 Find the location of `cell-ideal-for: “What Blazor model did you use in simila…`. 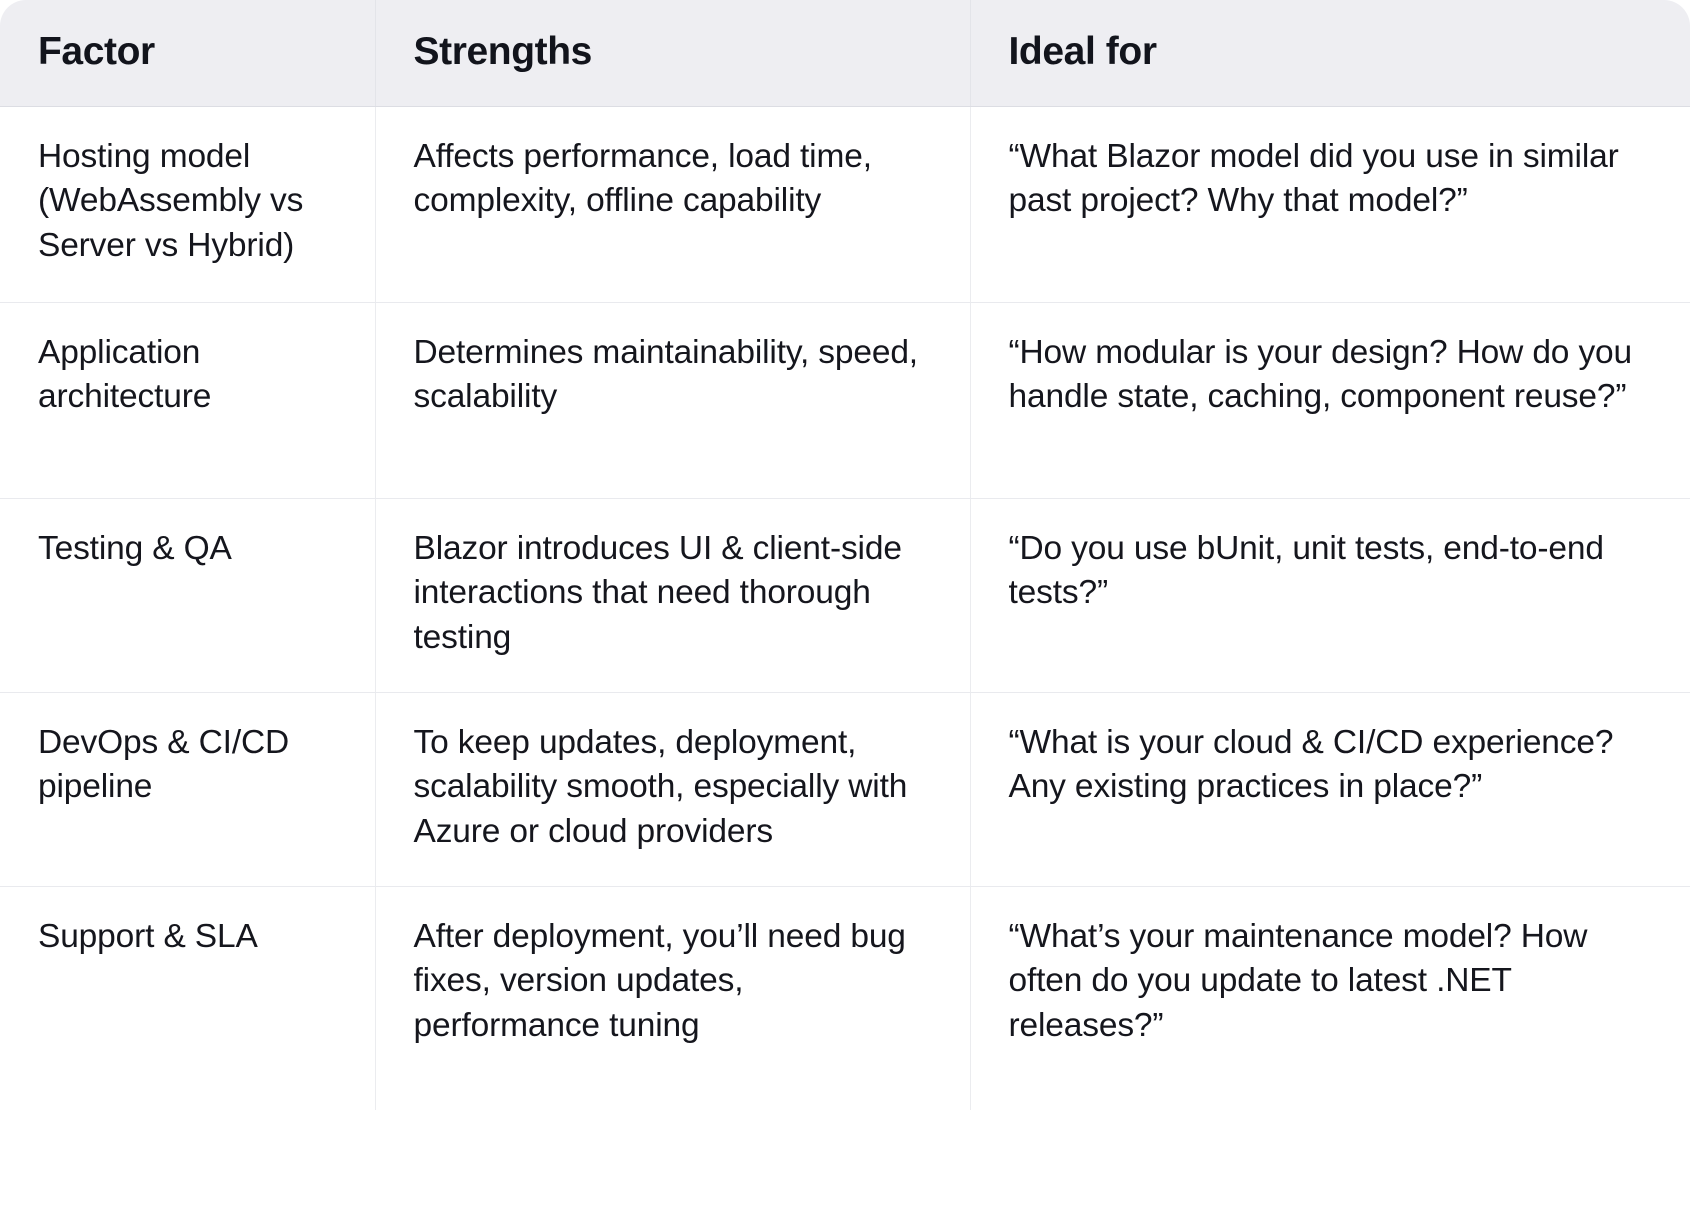

cell-ideal-for: “What Blazor model did you use in simila… is located at coordinates (1330, 204).